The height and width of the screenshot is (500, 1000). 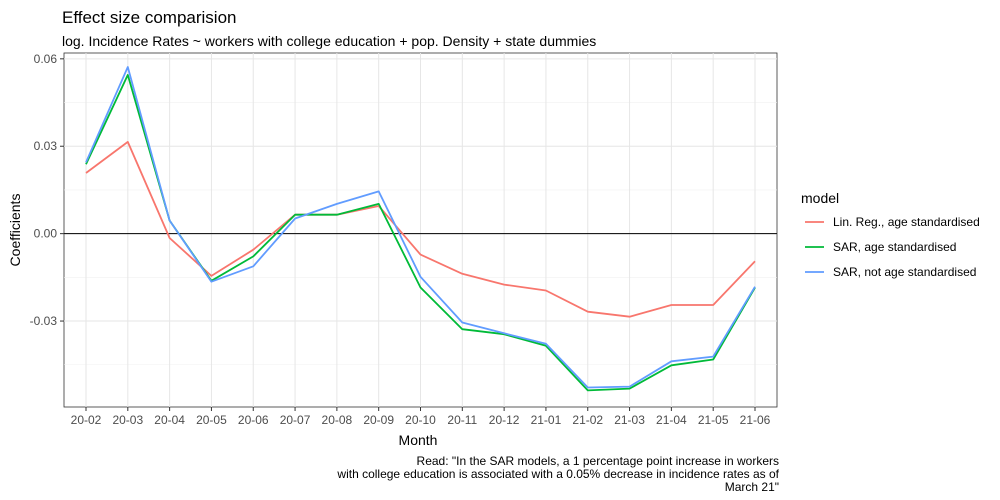 What do you see at coordinates (15, 230) in the screenshot?
I see `y-axis-title: Coefficients` at bounding box center [15, 230].